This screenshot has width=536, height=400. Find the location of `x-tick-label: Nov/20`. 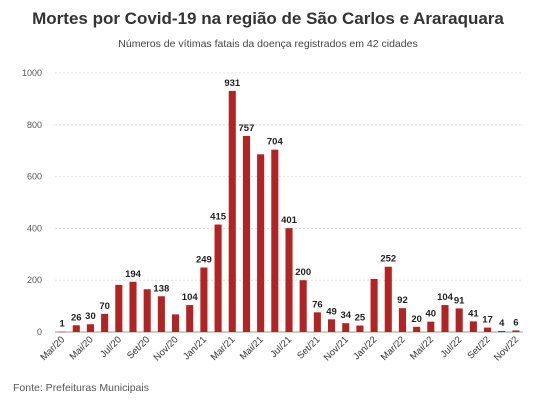

x-tick-label: Nov/20 is located at coordinates (166, 348).